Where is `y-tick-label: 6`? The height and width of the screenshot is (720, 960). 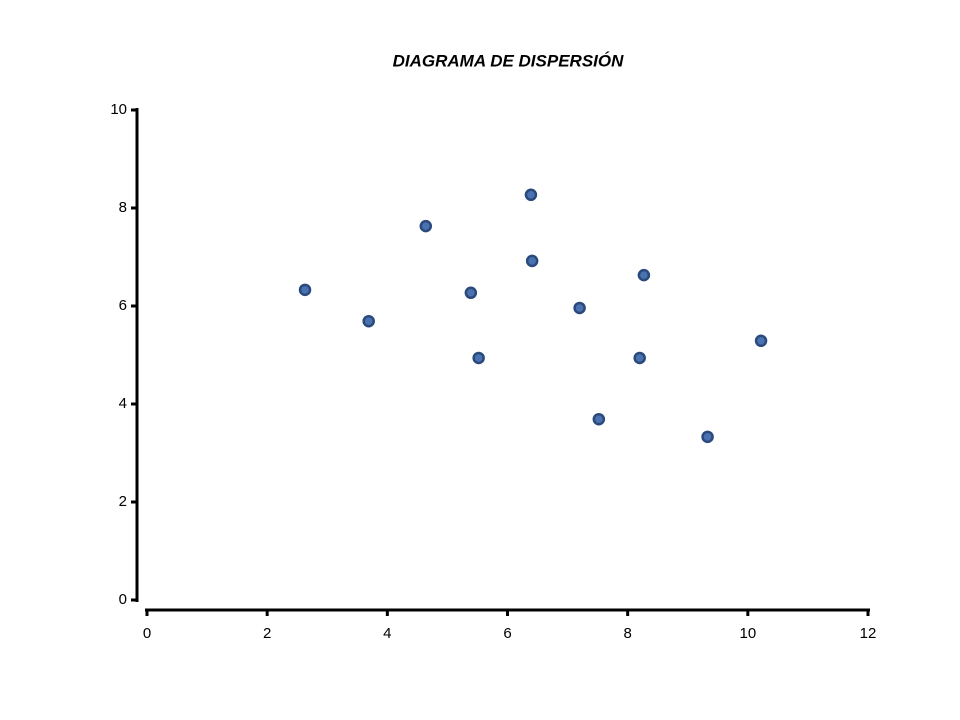 y-tick-label: 6 is located at coordinates (123, 305).